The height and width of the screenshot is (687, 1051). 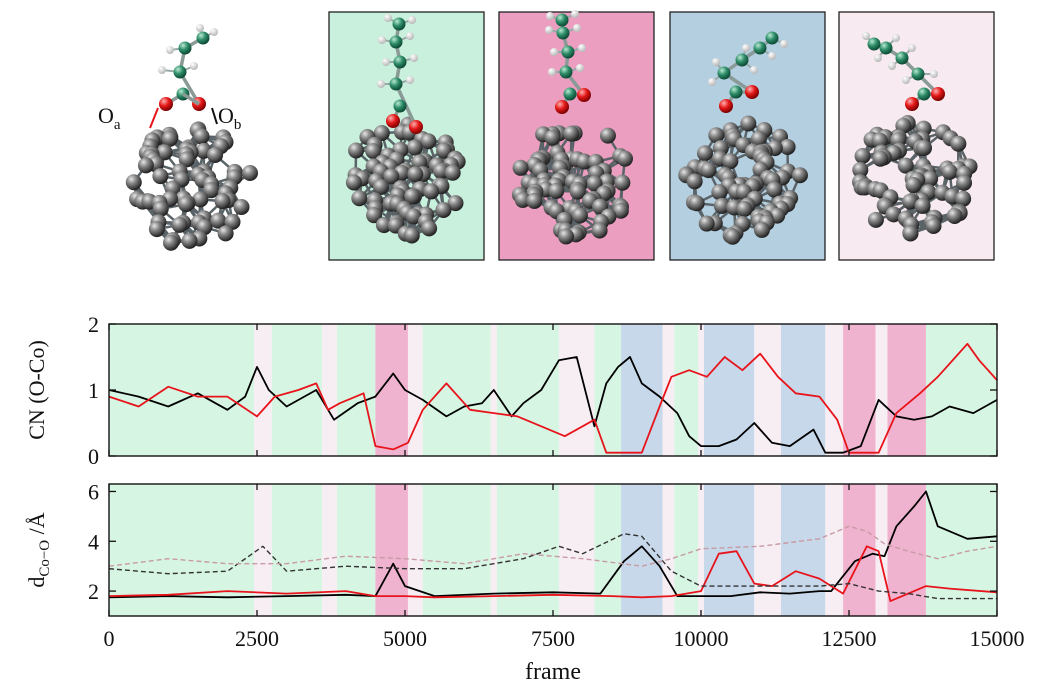 What do you see at coordinates (997, 638) in the screenshot?
I see `x-tick-label: 15000` at bounding box center [997, 638].